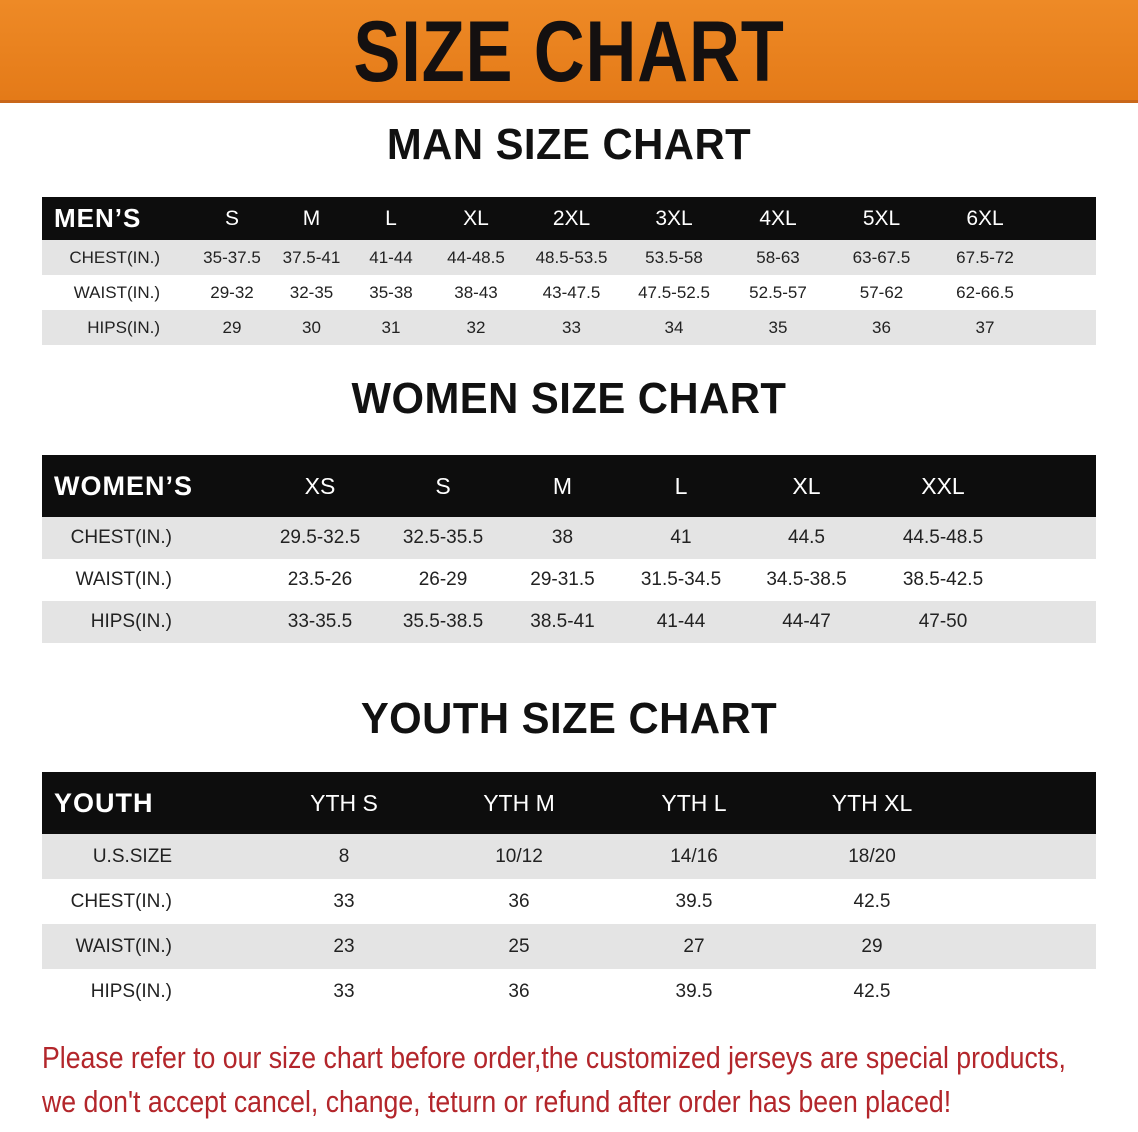 The image size is (1138, 1132). I want to click on measurement-value: 44-48.5, so click(476, 257).